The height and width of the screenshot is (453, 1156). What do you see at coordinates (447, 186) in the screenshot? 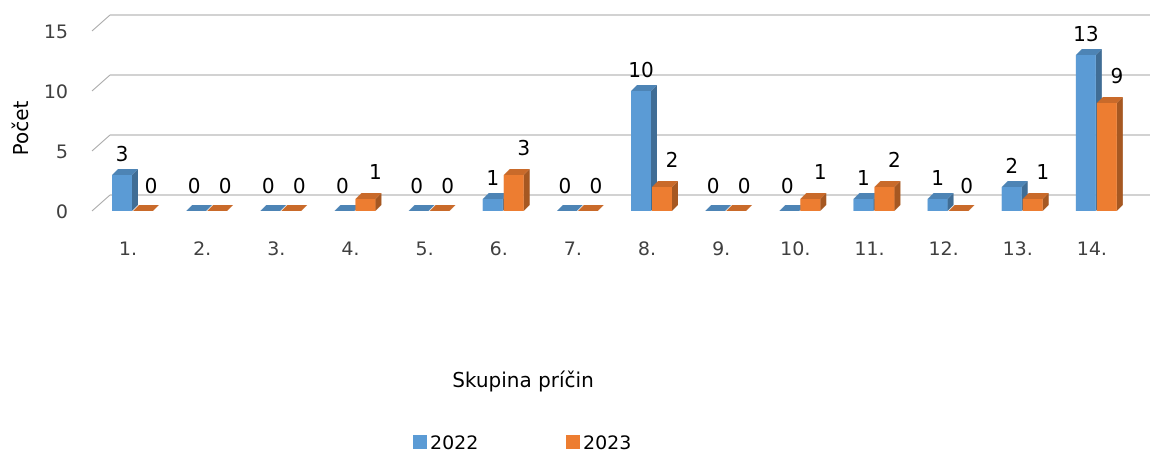
I see `data-label-2023-5: 0` at bounding box center [447, 186].